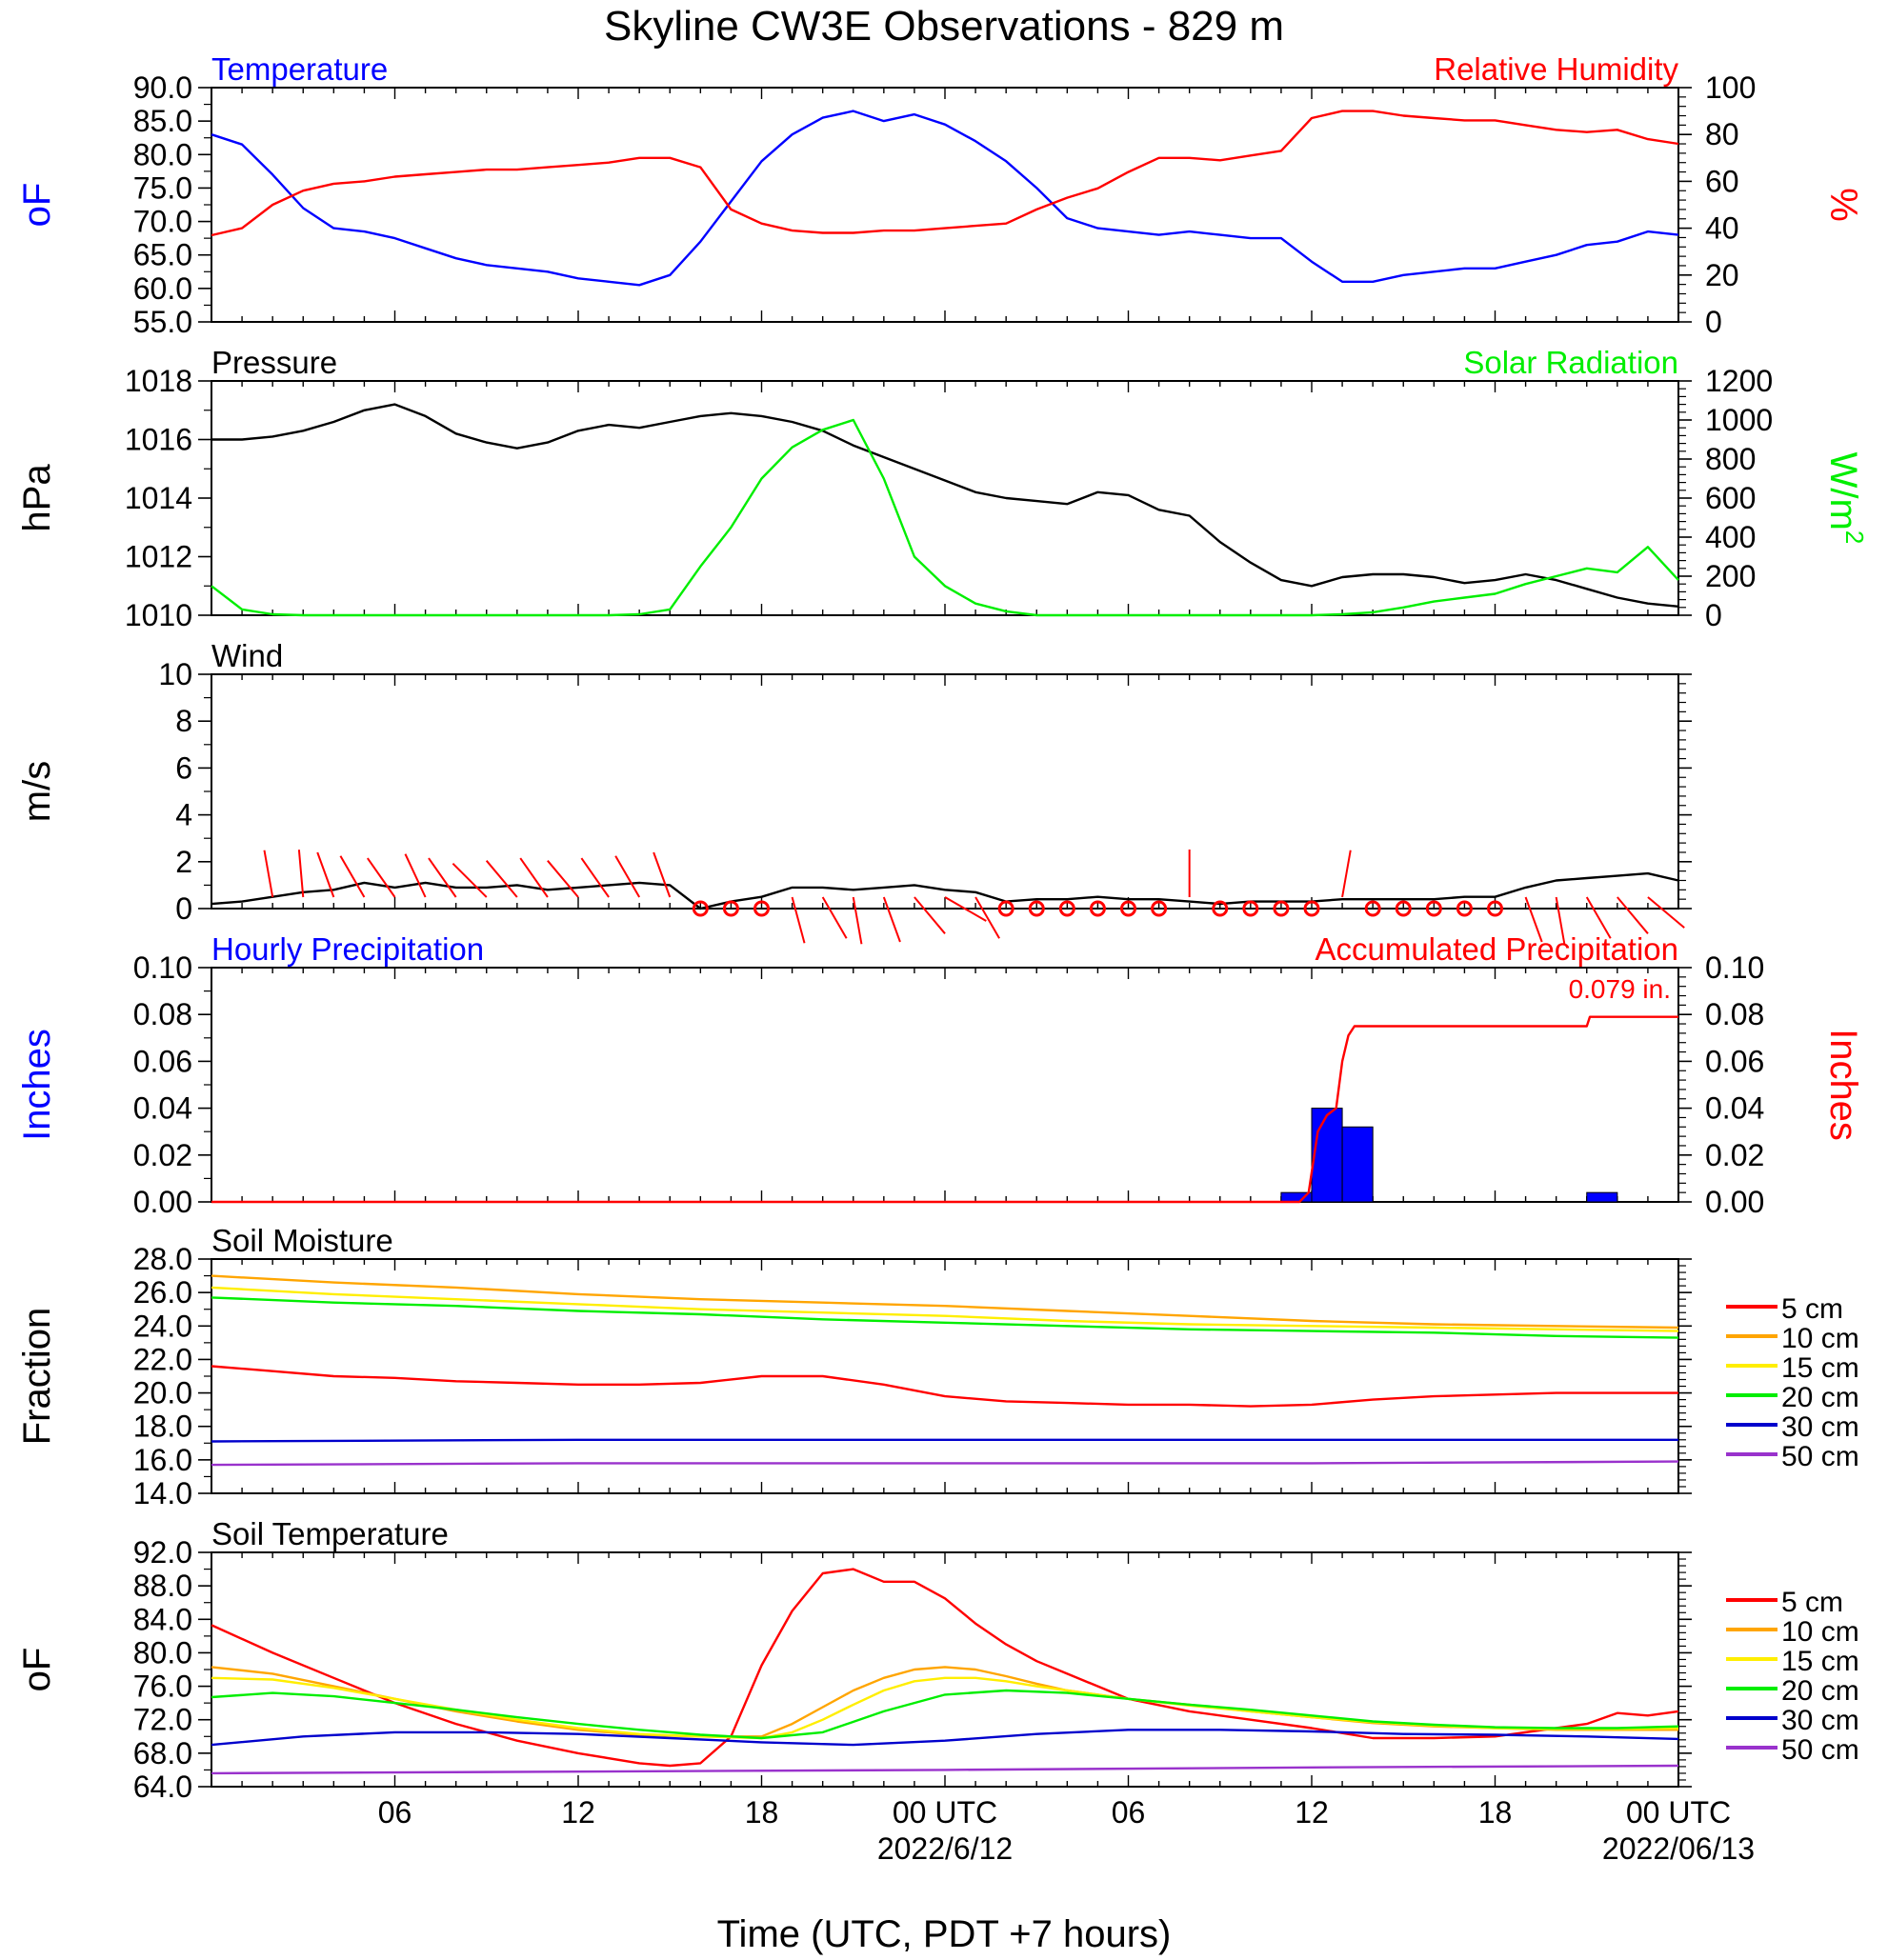 This screenshot has height=1960, width=1888. Describe the element at coordinates (1734, 967) in the screenshot. I see `y-right-tick-label: 0.10` at that location.